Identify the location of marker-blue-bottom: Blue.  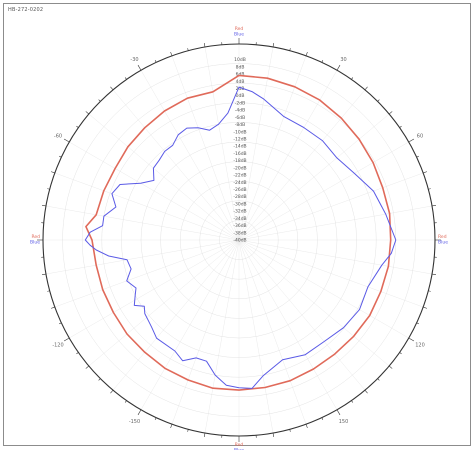
(239, 449).